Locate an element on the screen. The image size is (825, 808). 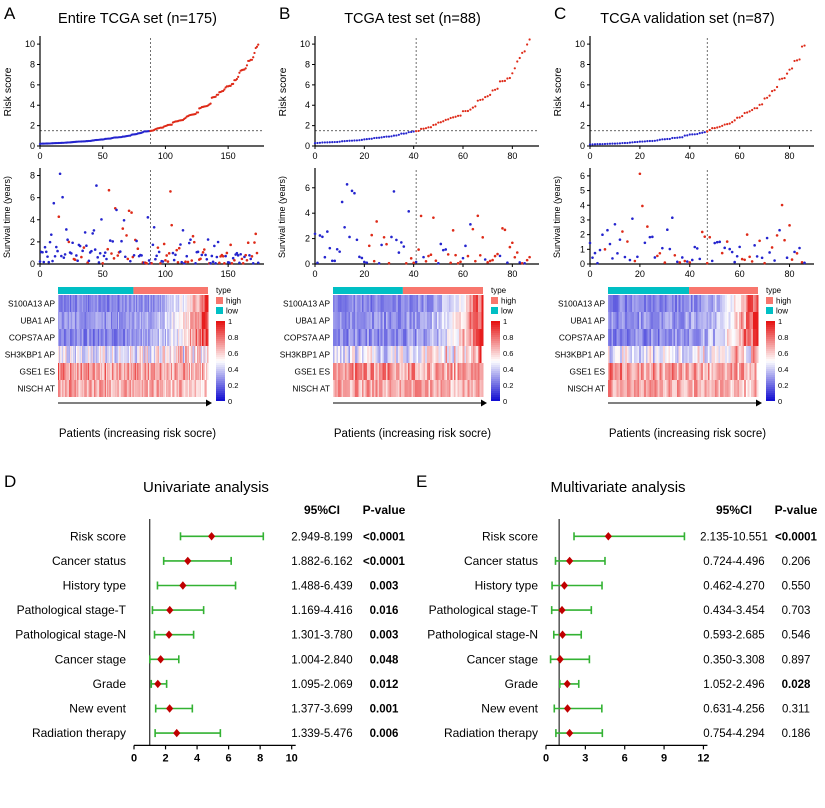
svg-text: Grade is located at coordinates (110, 684).